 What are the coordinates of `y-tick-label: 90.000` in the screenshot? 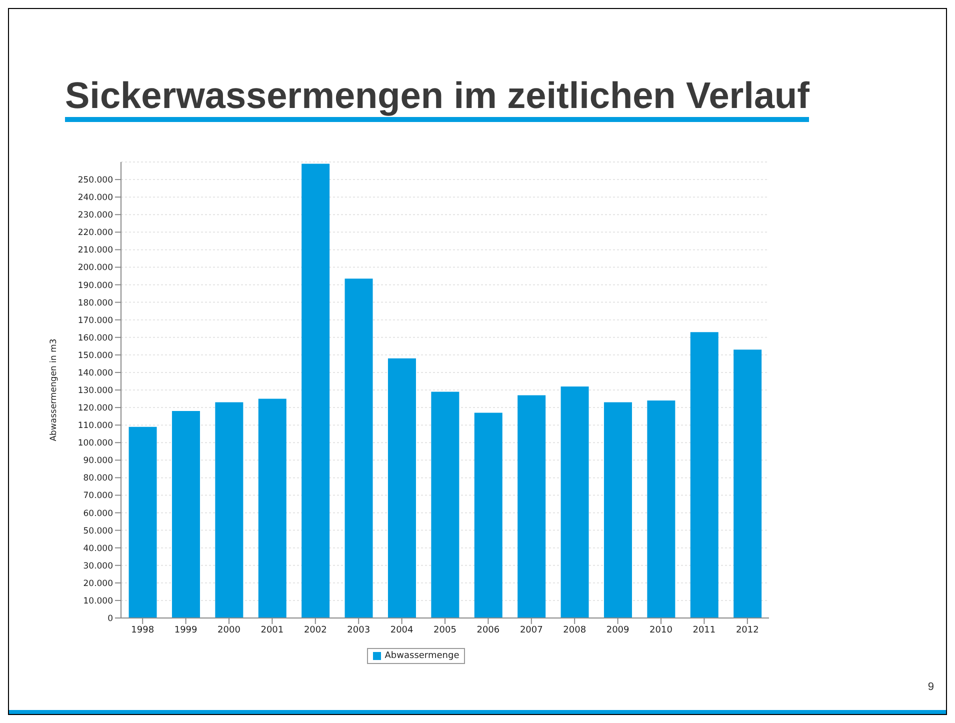 It's located at (98, 461).